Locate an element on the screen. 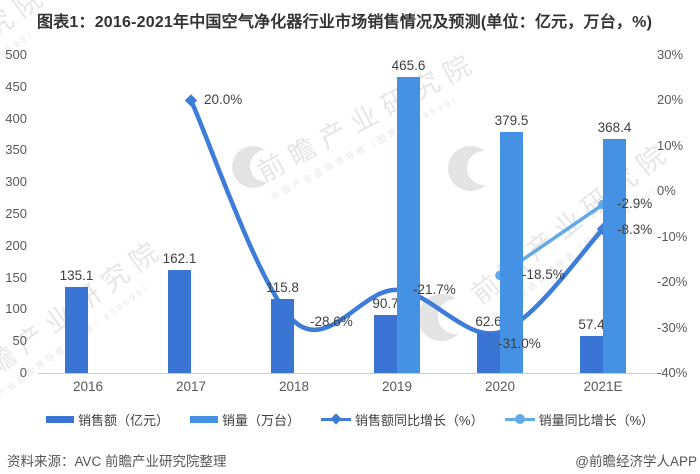 Image resolution: width=700 pixels, height=474 pixels. sales-growth-point-label: -31.0% is located at coordinates (519, 344).